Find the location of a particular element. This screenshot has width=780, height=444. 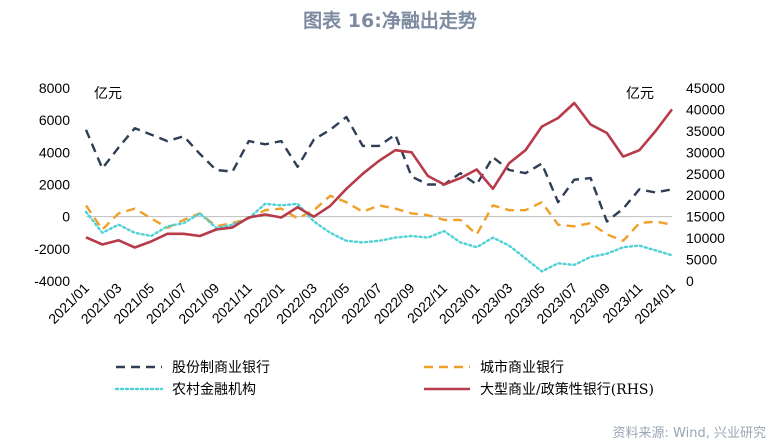

left-tick-label: 4000 is located at coordinates (54, 152).